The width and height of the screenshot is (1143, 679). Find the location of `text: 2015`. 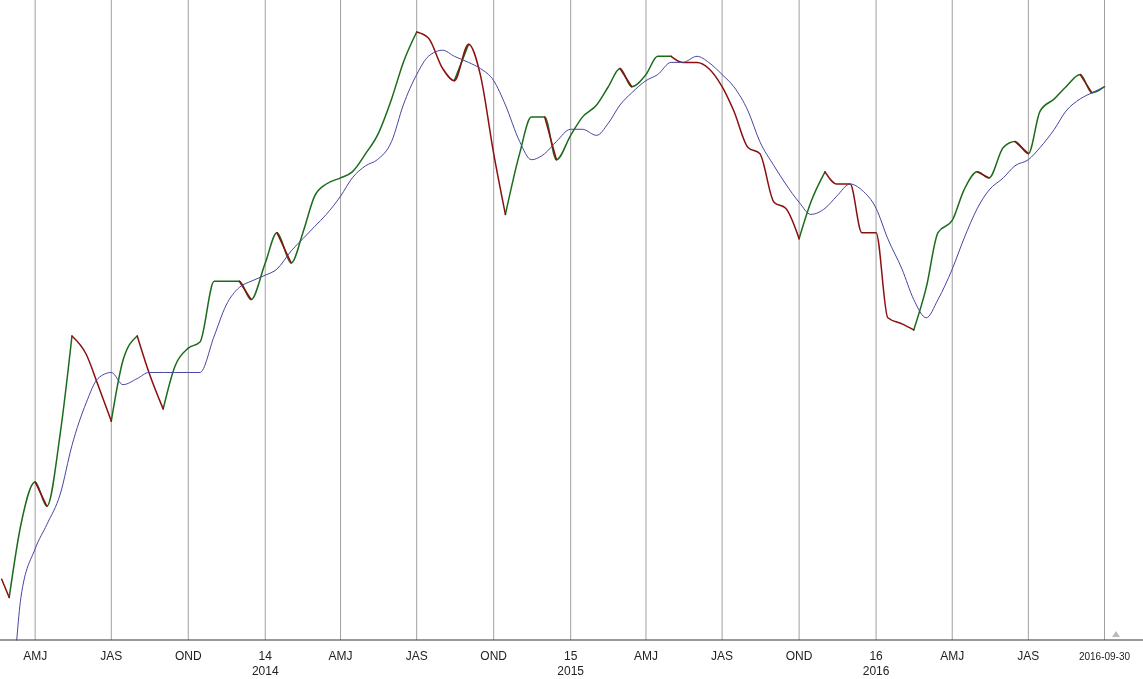

text: 2015 is located at coordinates (571, 671).